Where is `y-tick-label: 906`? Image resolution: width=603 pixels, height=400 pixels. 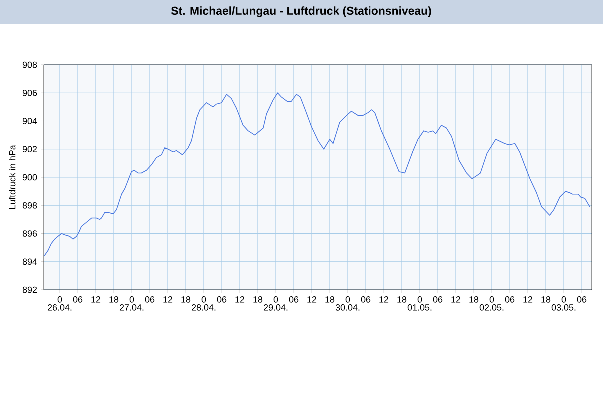
y-tick-label: 906 is located at coordinates (30, 93).